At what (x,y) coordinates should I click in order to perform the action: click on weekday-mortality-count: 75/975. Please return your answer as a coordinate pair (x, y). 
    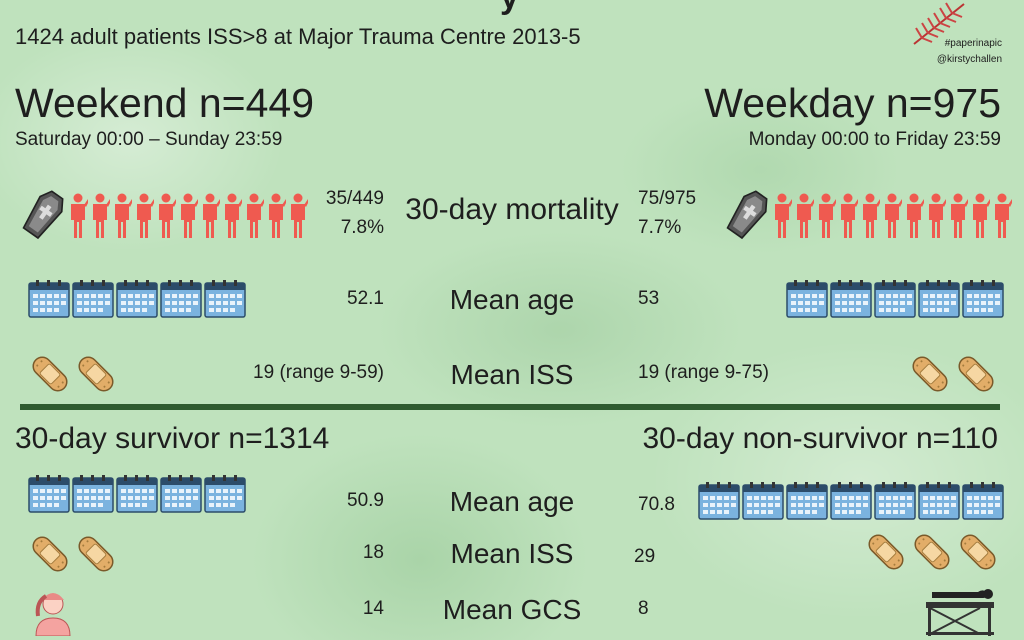
    Looking at the image, I should click on (667, 198).